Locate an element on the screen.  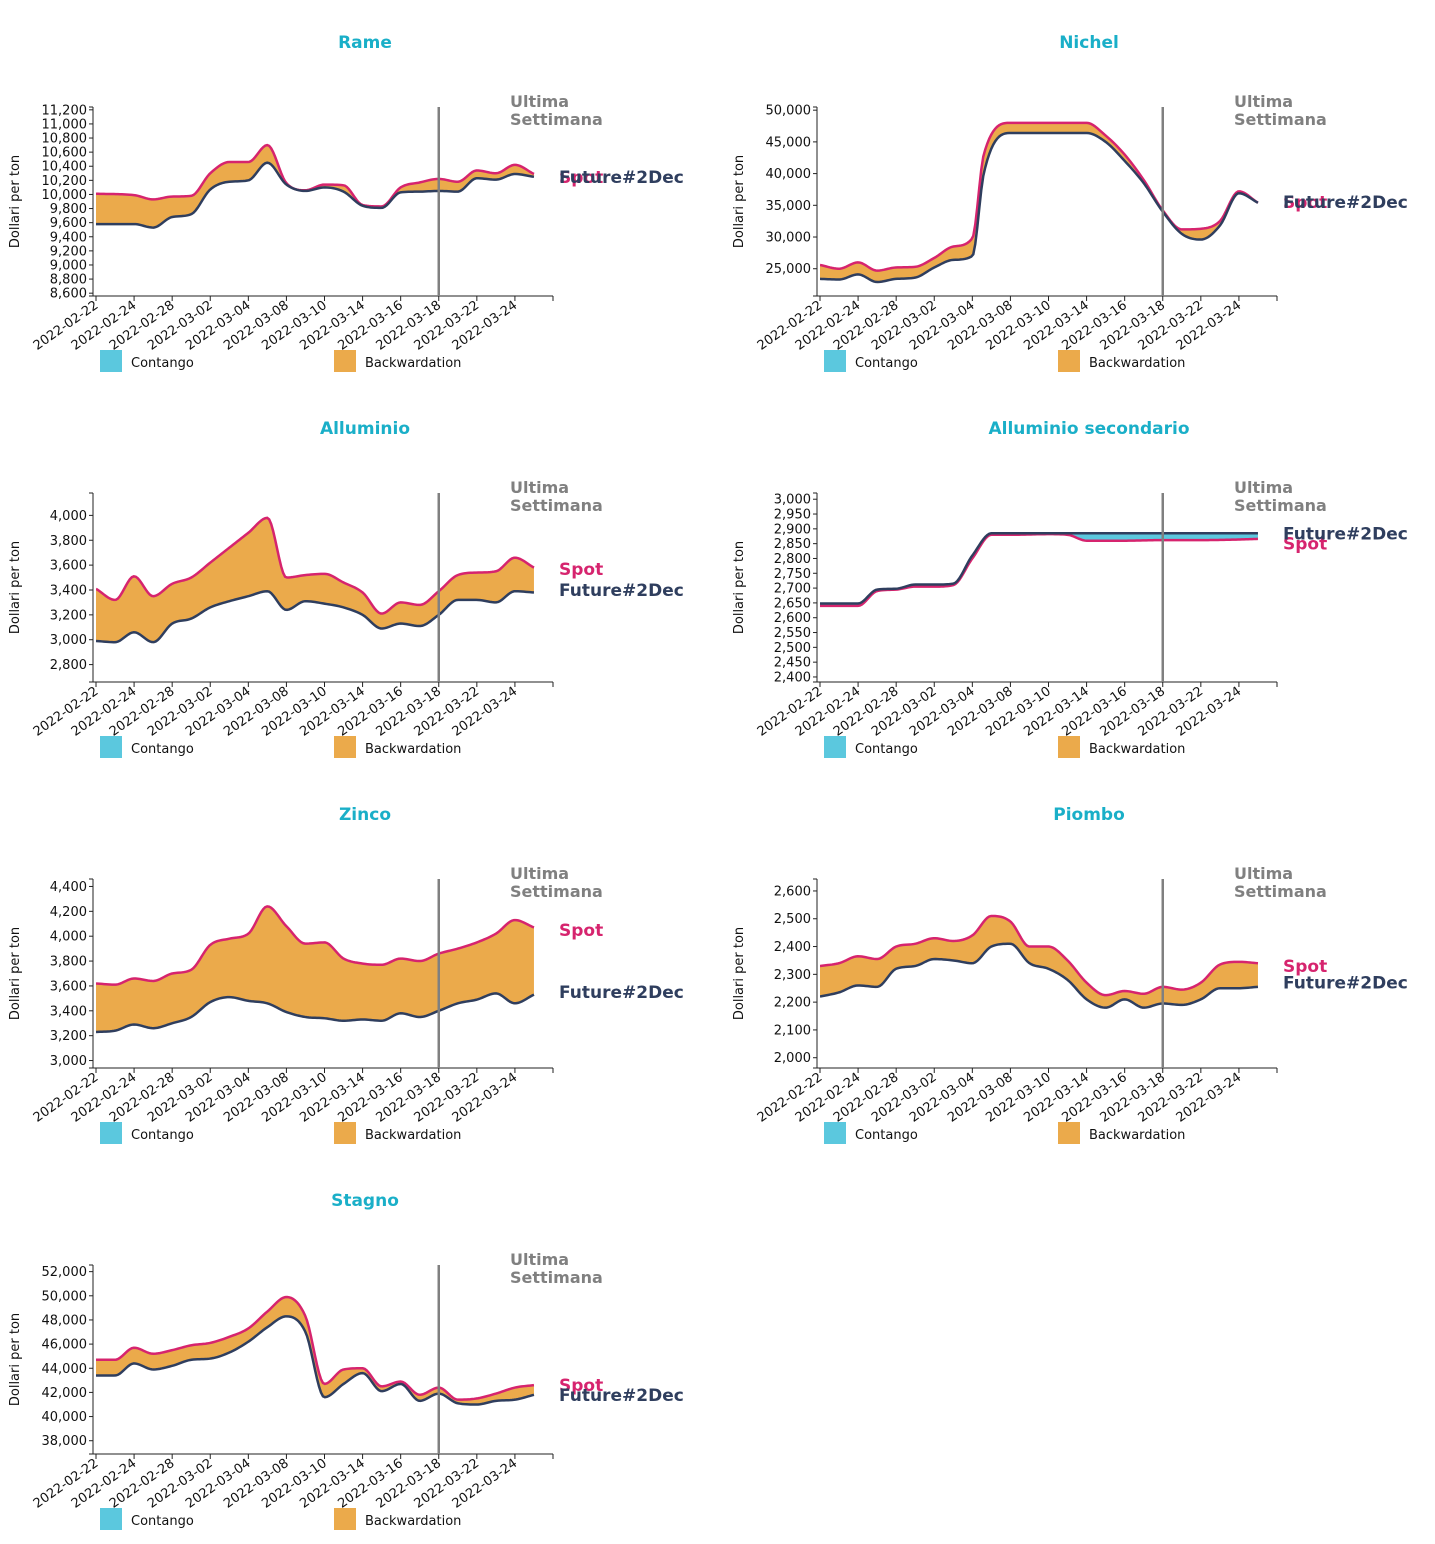
y-tick-label: 11,200 is located at coordinates (65, 110).